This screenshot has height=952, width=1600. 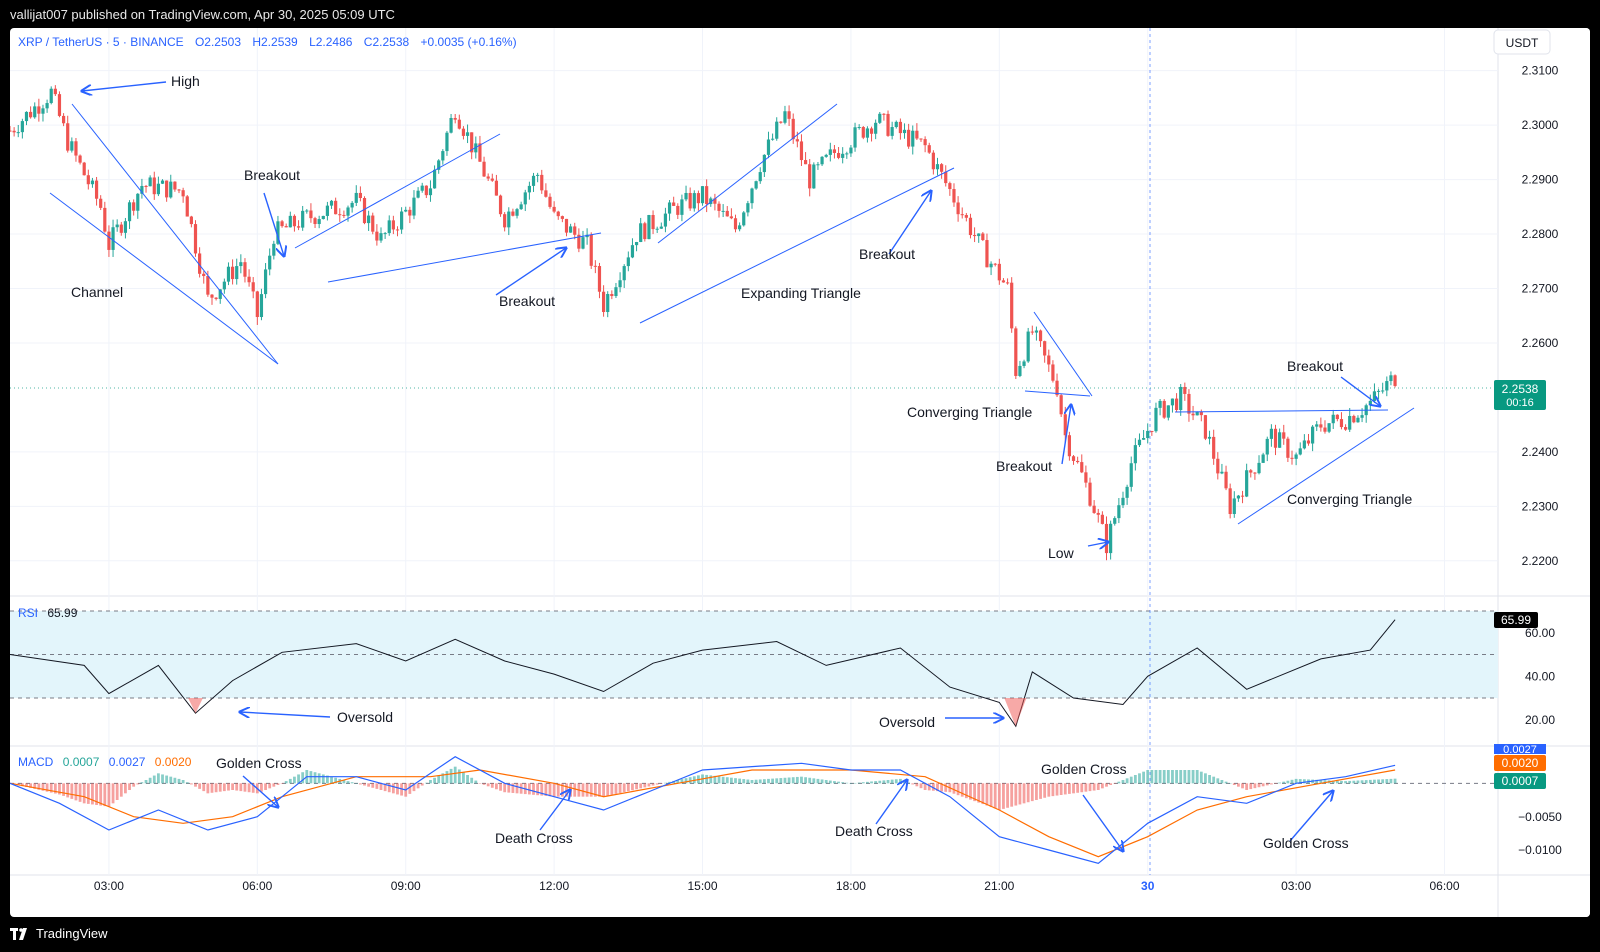 I want to click on currency-button-label: USDT, so click(x=1522, y=43).